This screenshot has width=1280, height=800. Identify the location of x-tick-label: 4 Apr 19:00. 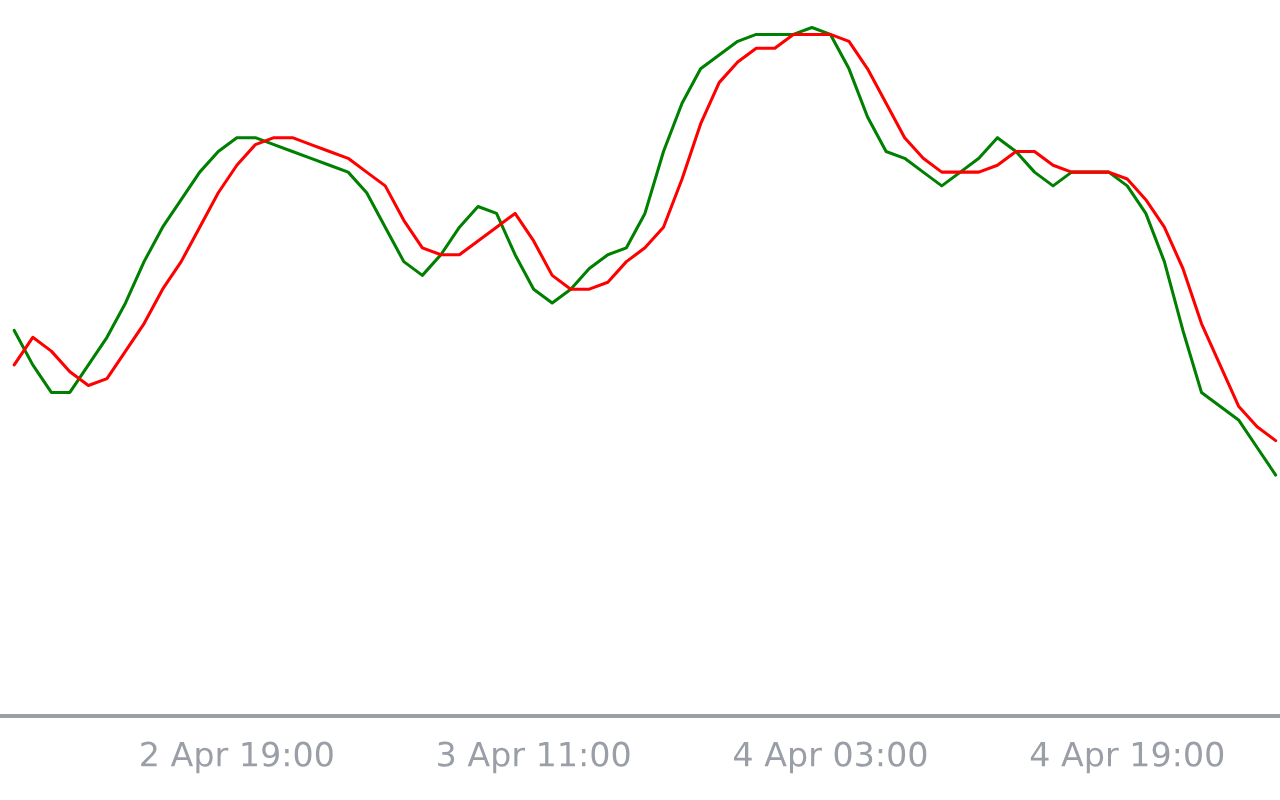
(1127, 757).